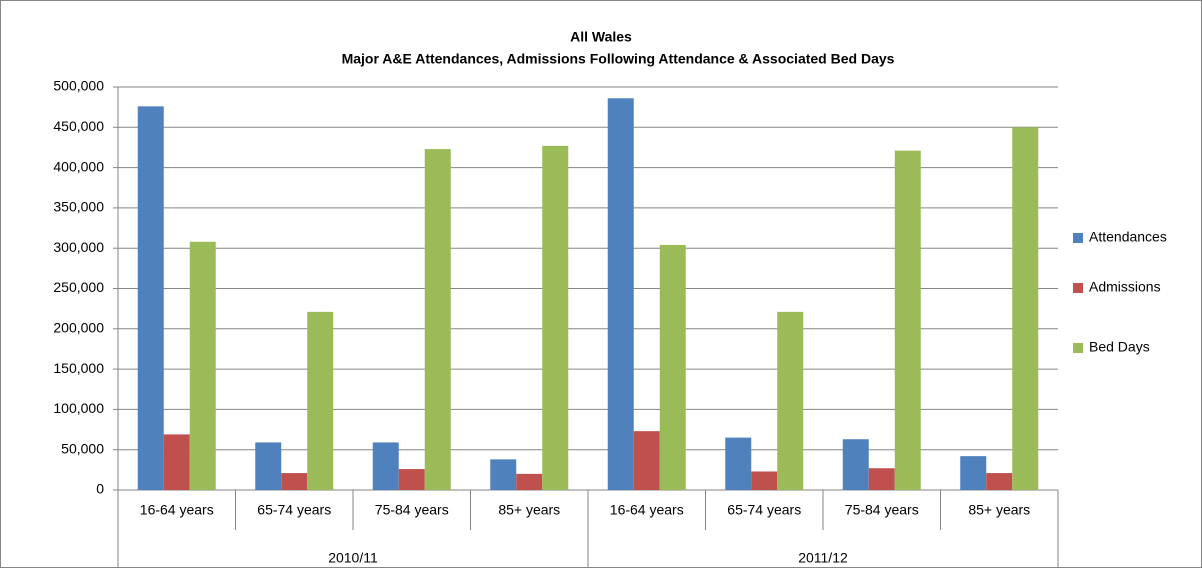 The height and width of the screenshot is (568, 1202). Describe the element at coordinates (353, 558) in the screenshot. I see `group-label: 2010/11` at that location.